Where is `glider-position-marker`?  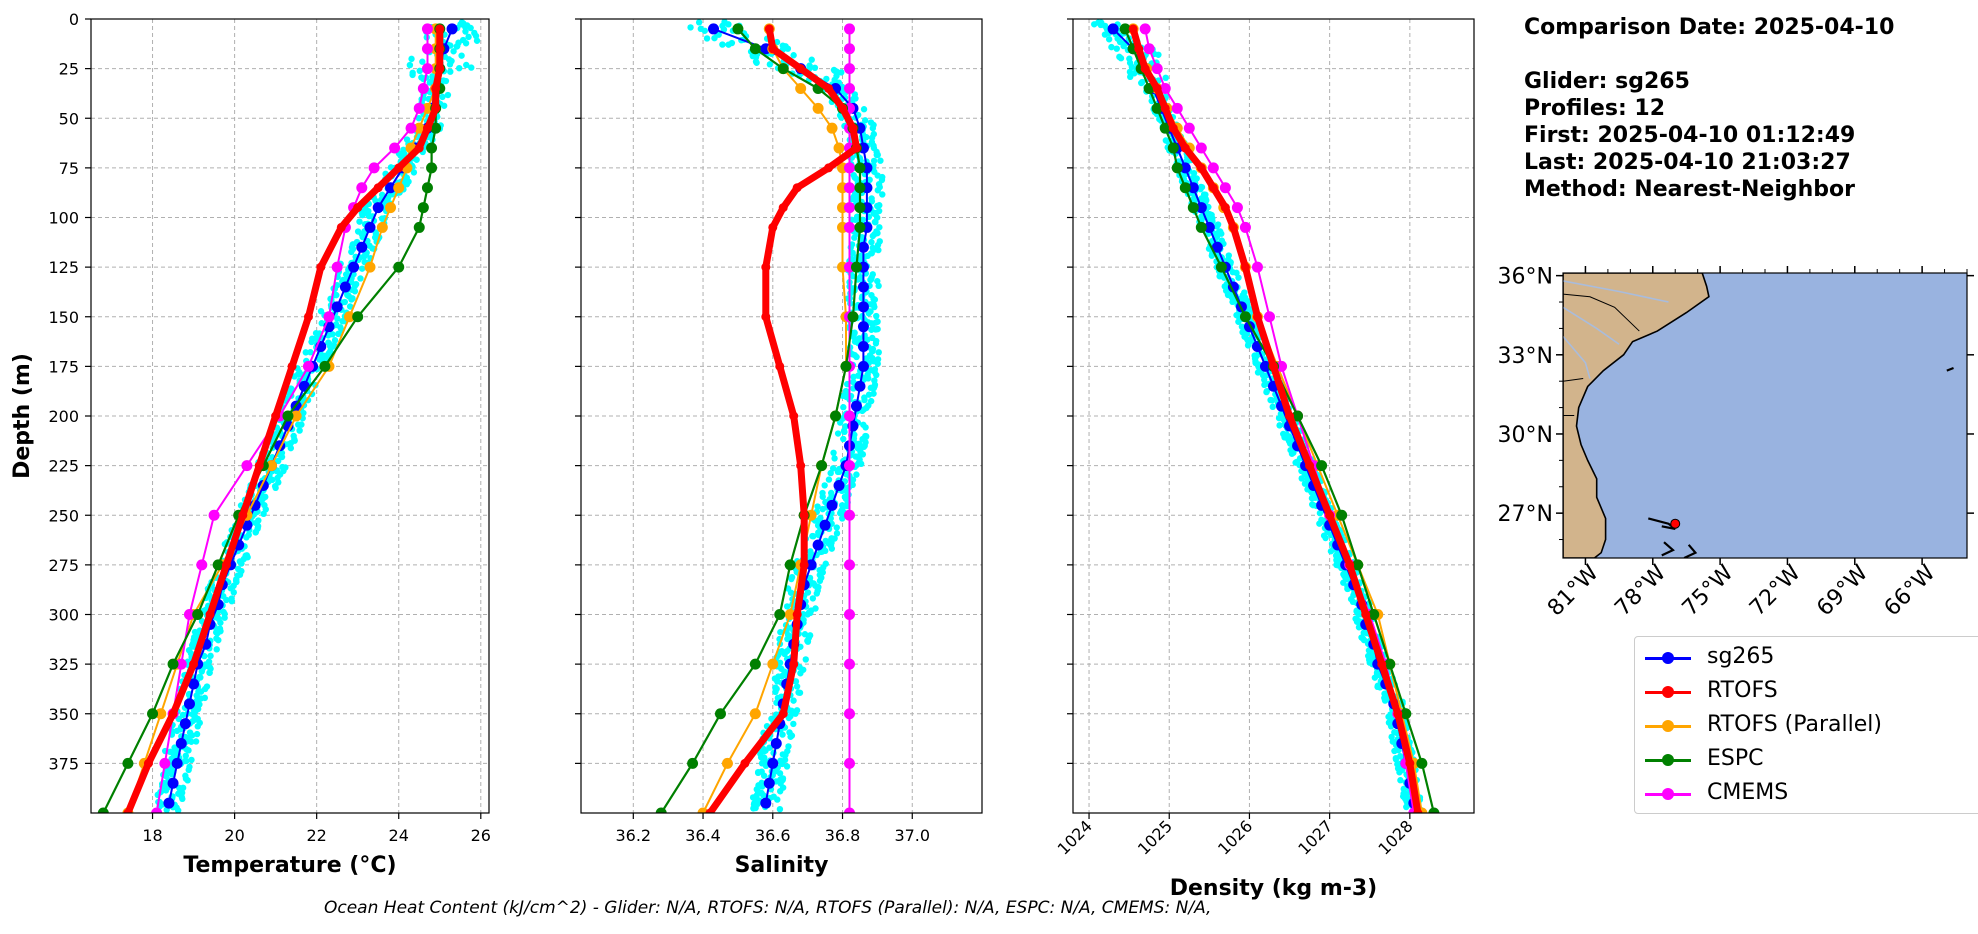 glider-position-marker is located at coordinates (1675, 523).